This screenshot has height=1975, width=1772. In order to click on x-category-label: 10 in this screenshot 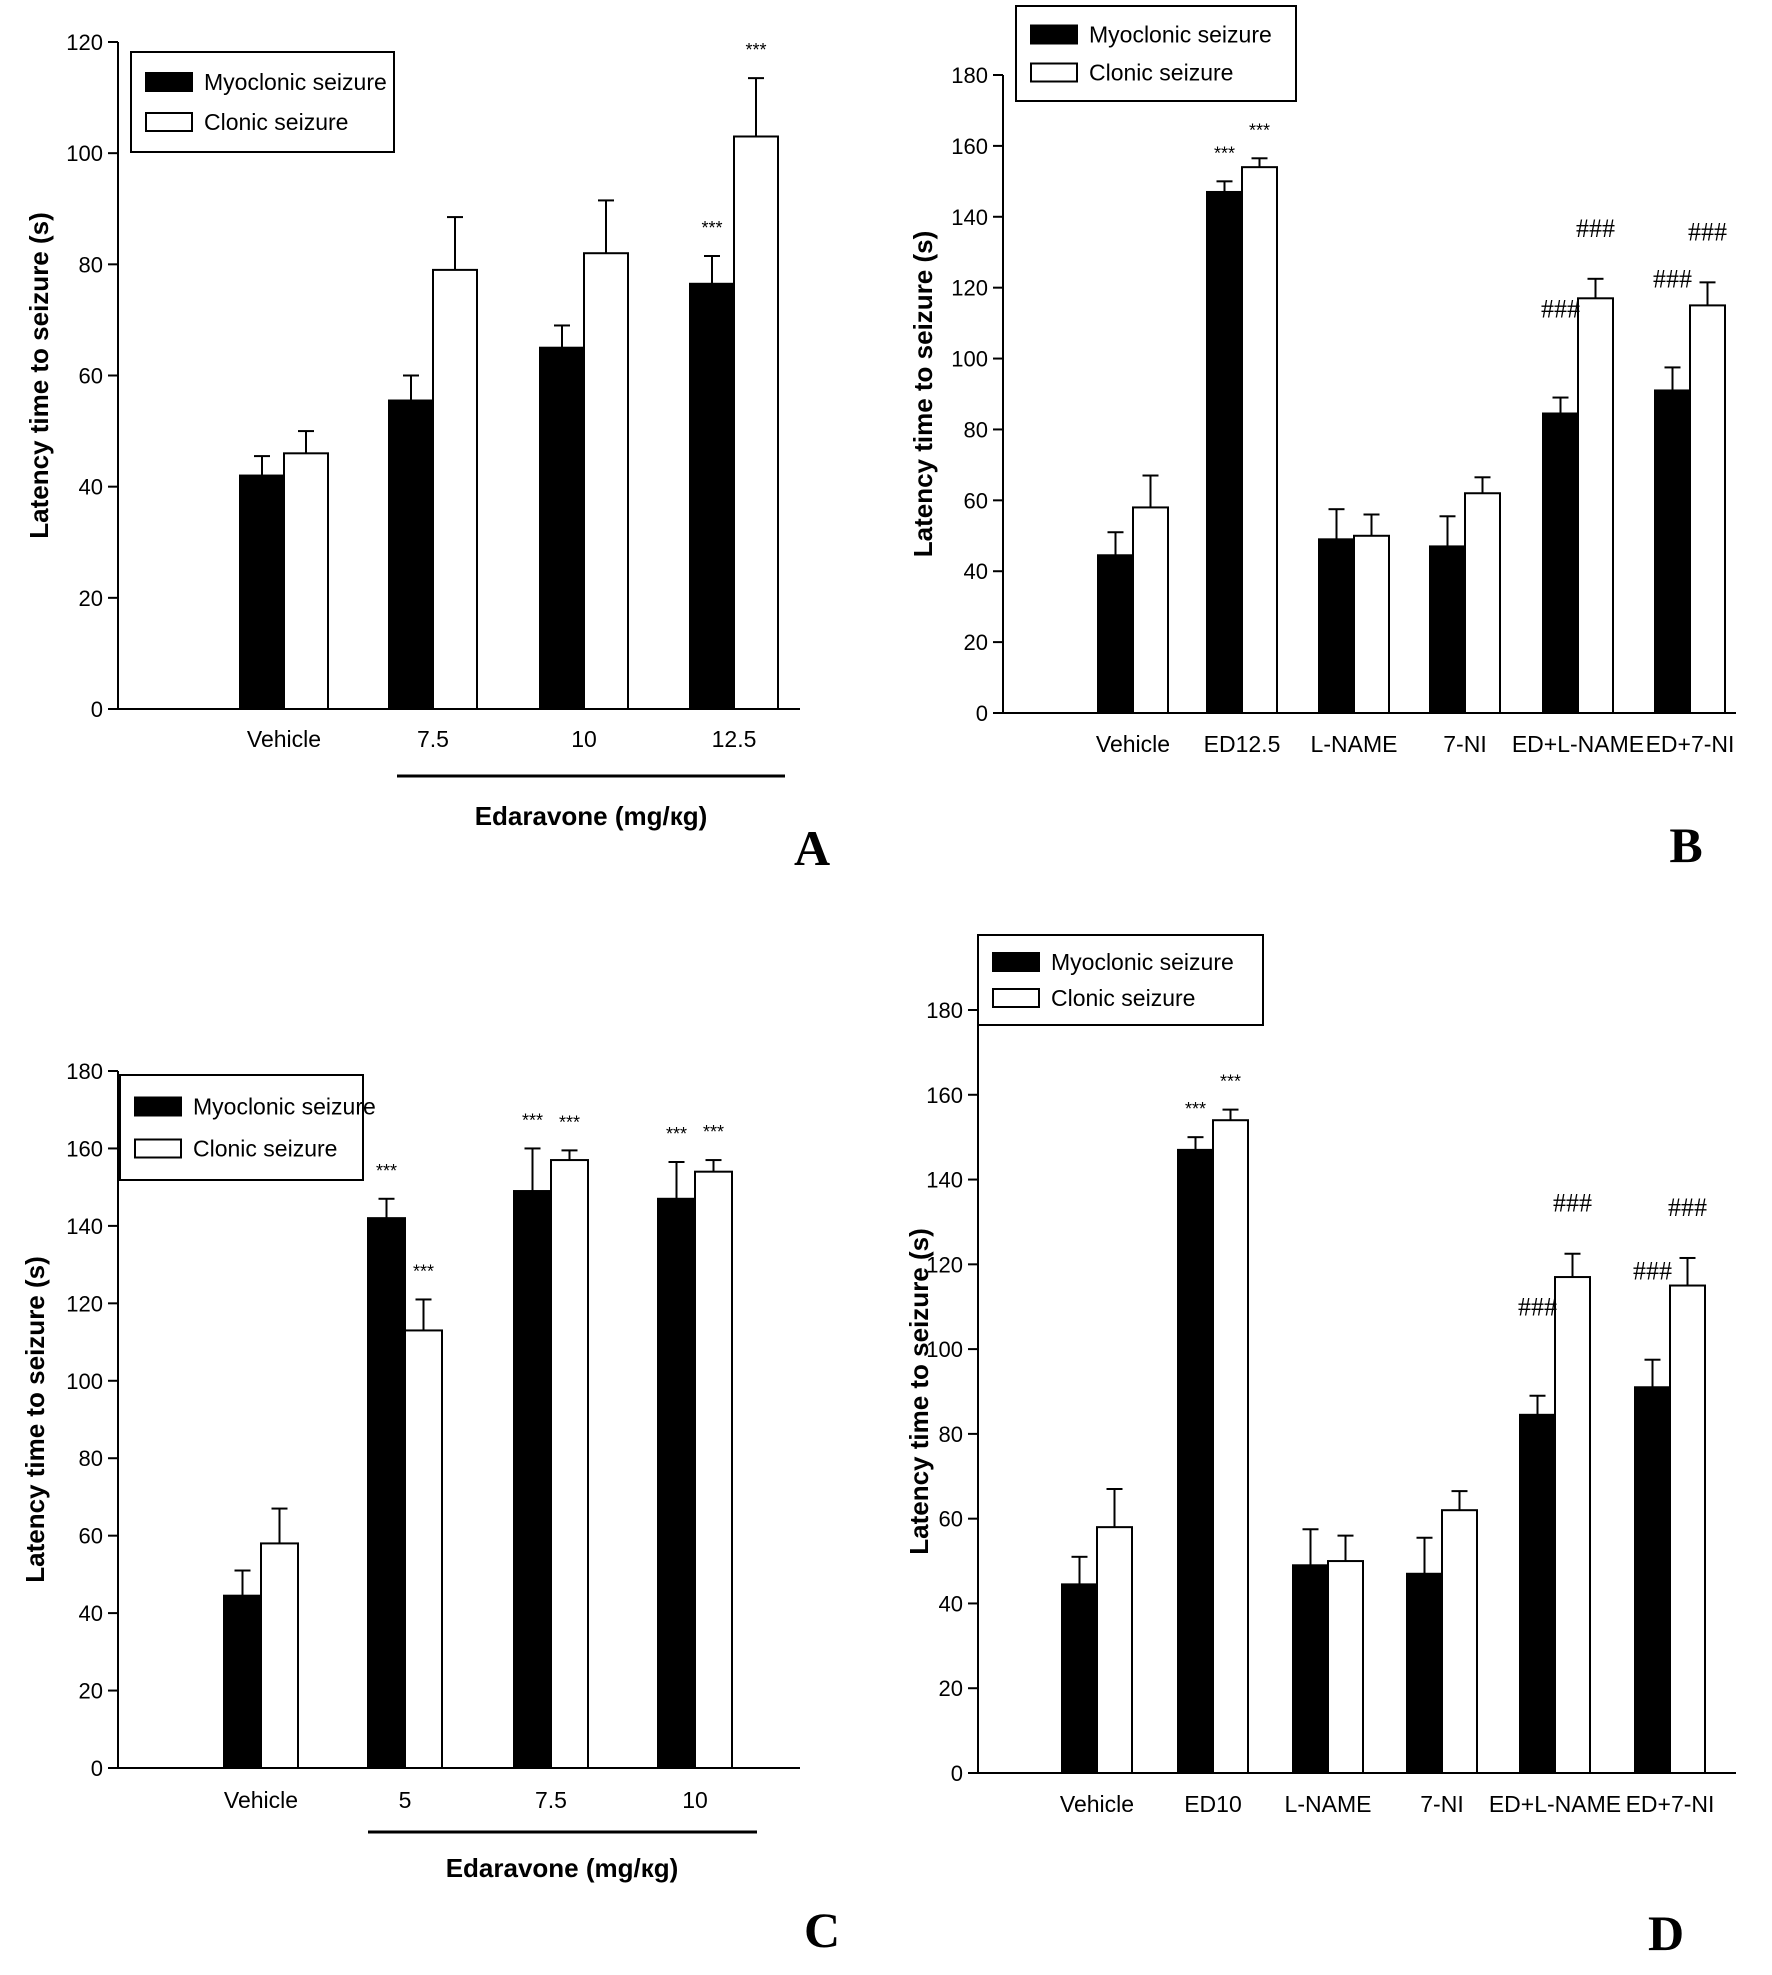, I will do `click(584, 739)`.